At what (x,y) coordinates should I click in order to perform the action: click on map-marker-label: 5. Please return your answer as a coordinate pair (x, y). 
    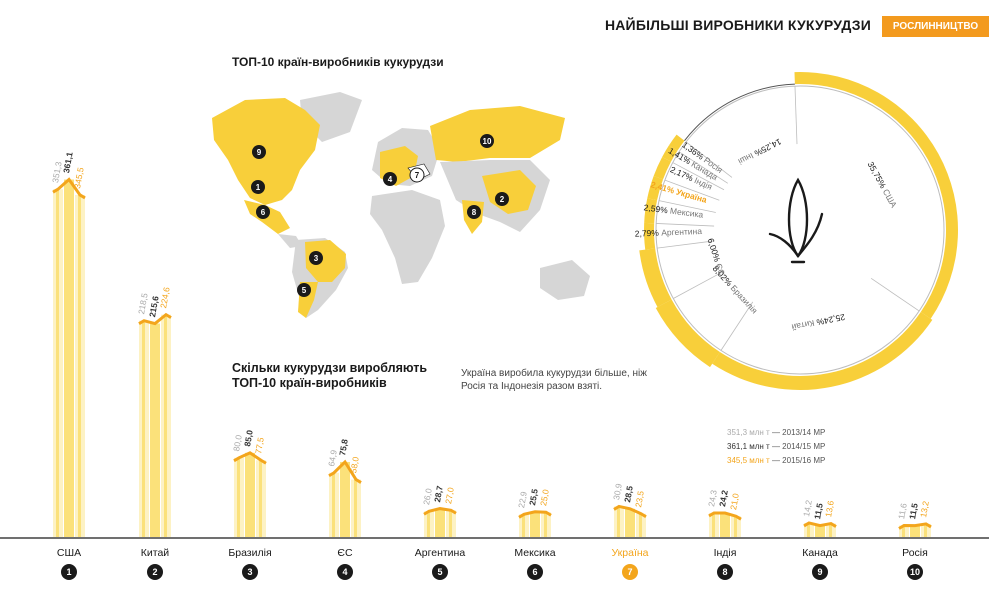
    Looking at the image, I should click on (304, 290).